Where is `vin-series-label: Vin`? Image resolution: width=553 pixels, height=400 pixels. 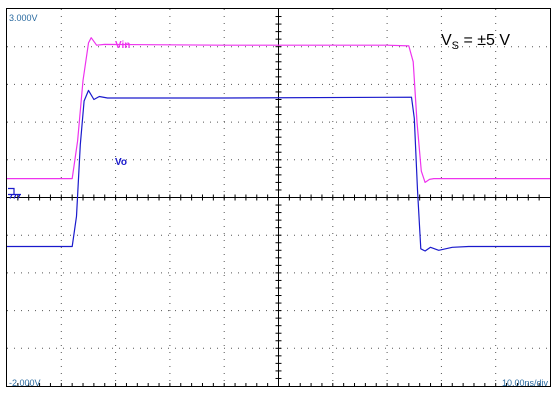
vin-series-label: Vin is located at coordinates (122, 45).